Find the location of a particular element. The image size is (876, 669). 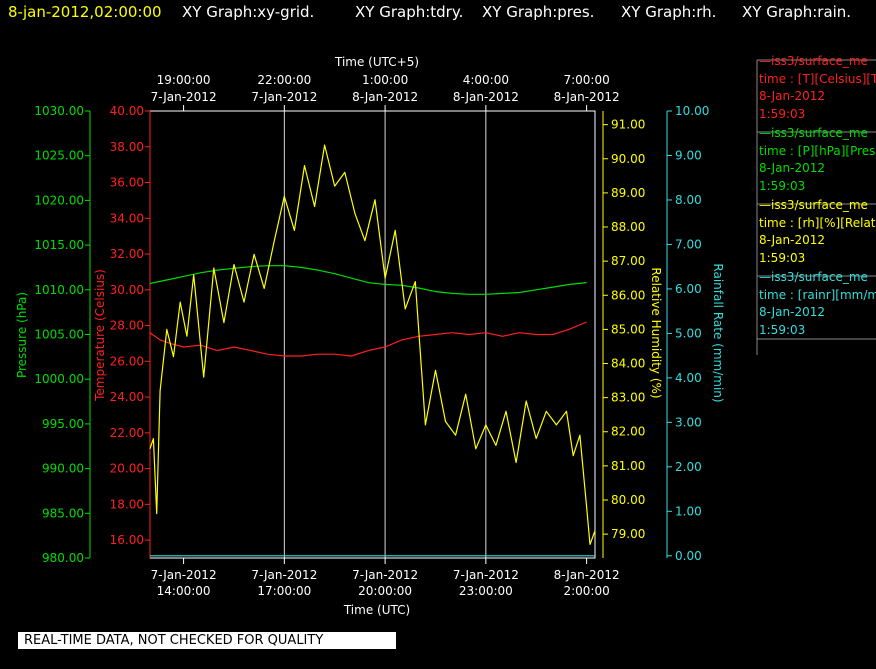

top-tick-time: 1:00:00 is located at coordinates (385, 80).